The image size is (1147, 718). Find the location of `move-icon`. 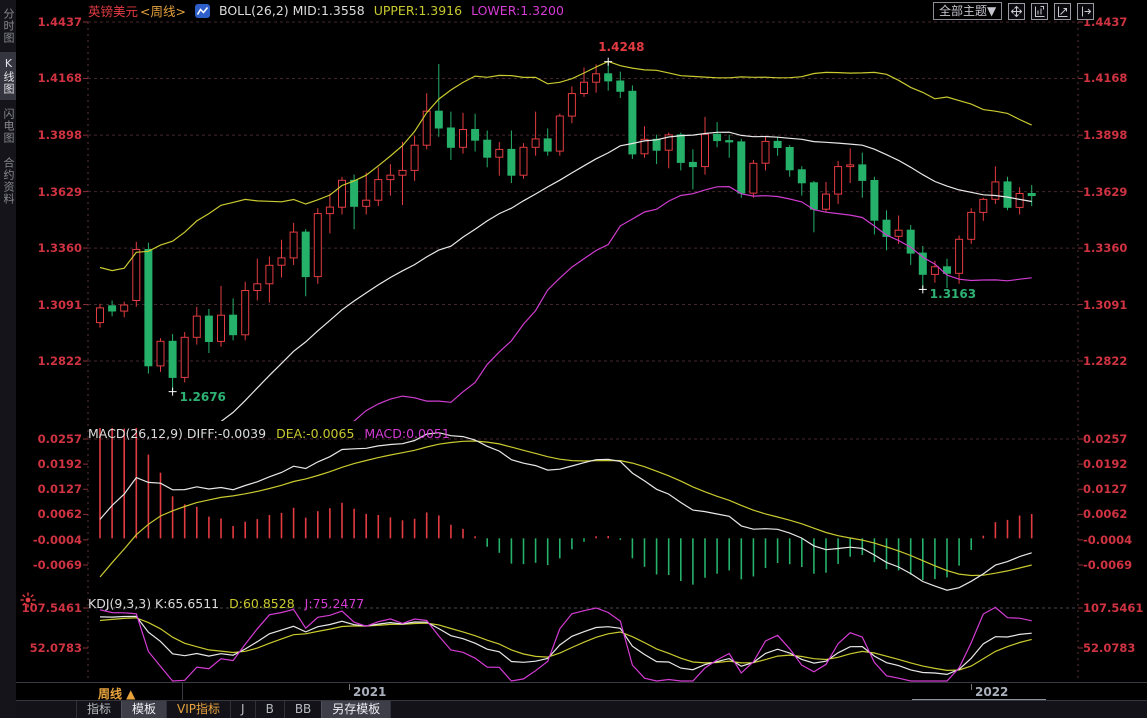

move-icon is located at coordinates (1017, 11).